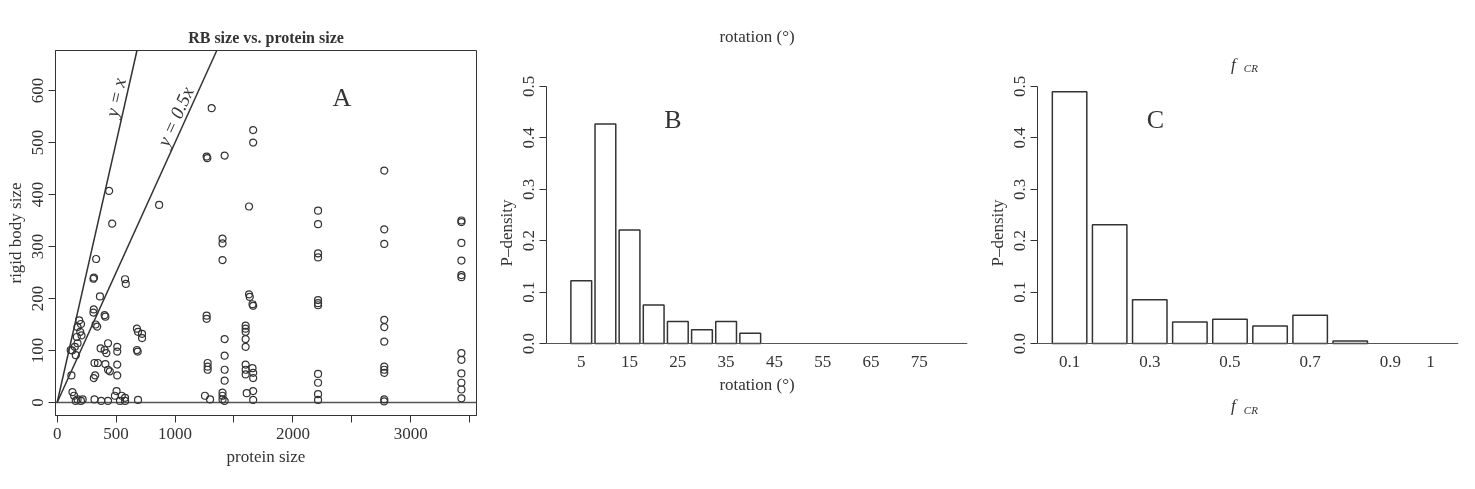 This screenshot has width=1475, height=489. Describe the element at coordinates (581, 361) in the screenshot. I see `x-tick-label: 5` at that location.